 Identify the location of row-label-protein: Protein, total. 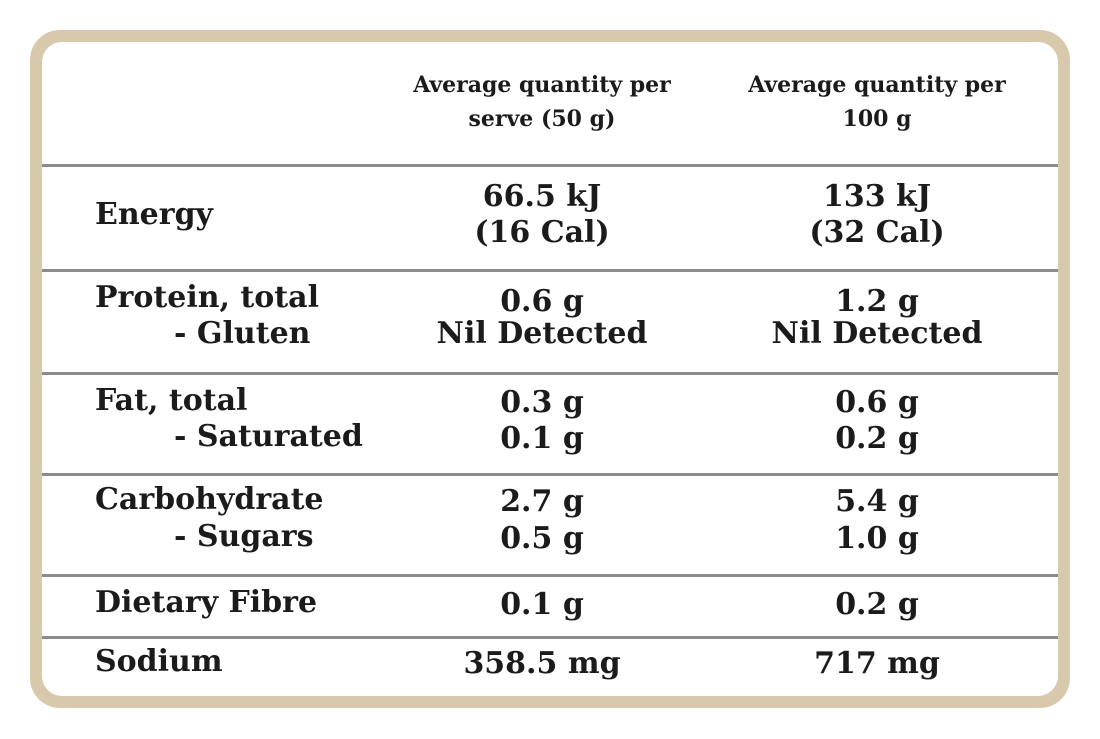
(207, 297).